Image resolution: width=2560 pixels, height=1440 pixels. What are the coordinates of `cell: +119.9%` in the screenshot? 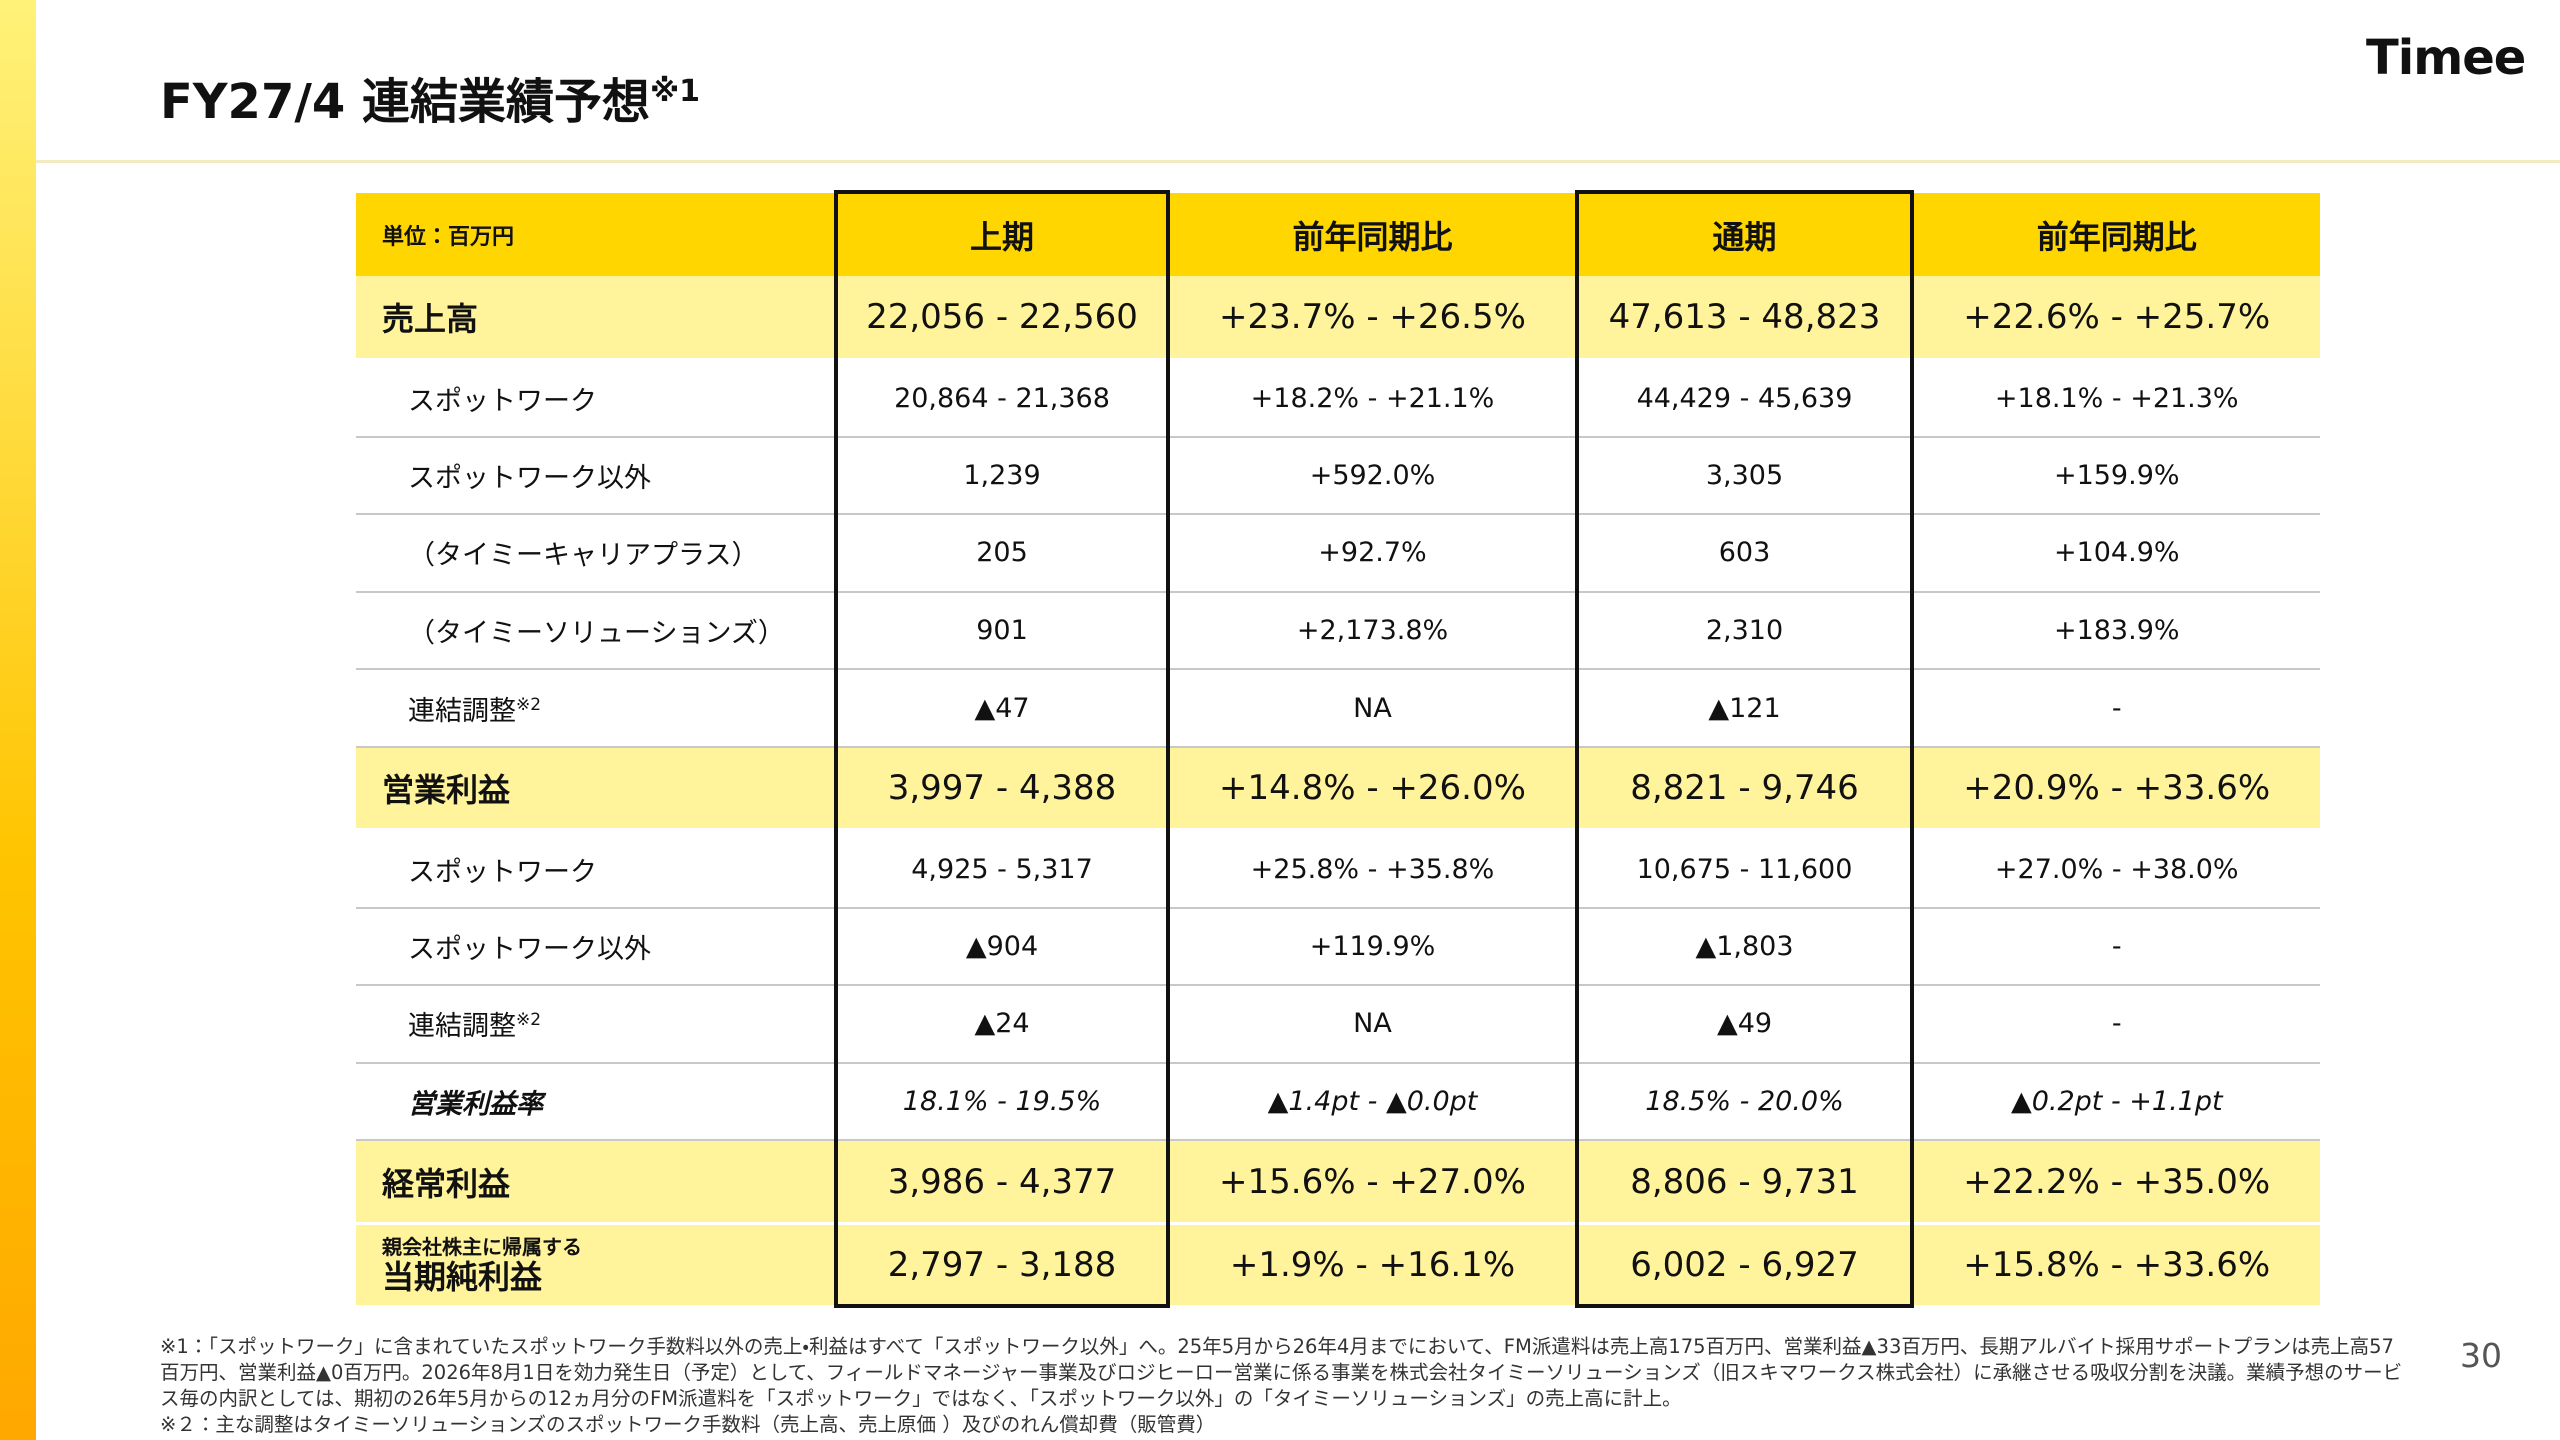 It's located at (1373, 946).